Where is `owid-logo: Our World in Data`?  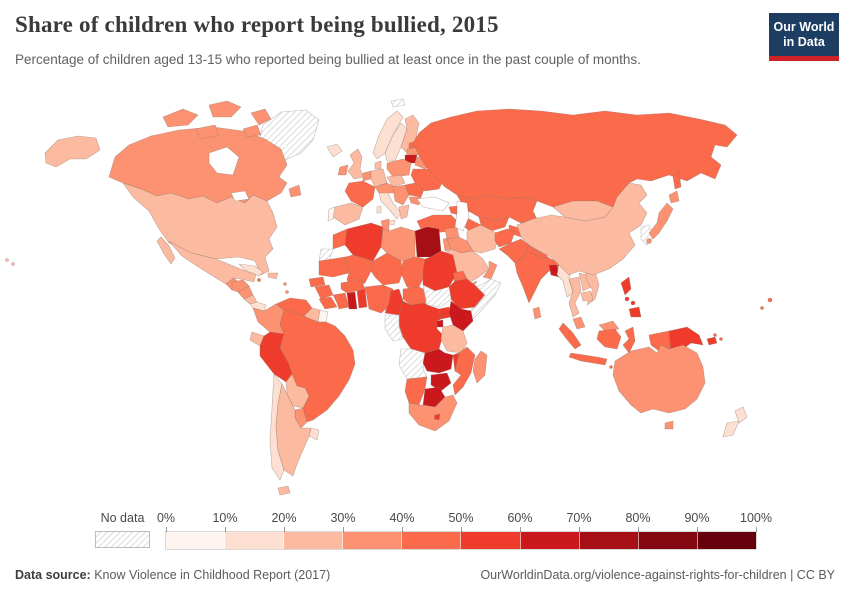
owid-logo: Our World in Data is located at coordinates (804, 37).